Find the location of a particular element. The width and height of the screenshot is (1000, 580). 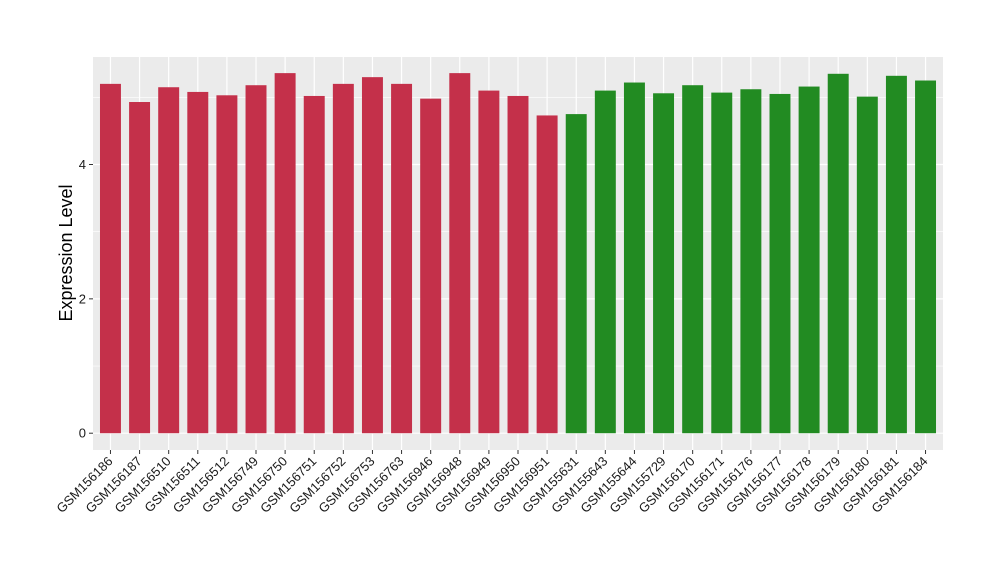

bar-GSM156179 is located at coordinates (838, 253).